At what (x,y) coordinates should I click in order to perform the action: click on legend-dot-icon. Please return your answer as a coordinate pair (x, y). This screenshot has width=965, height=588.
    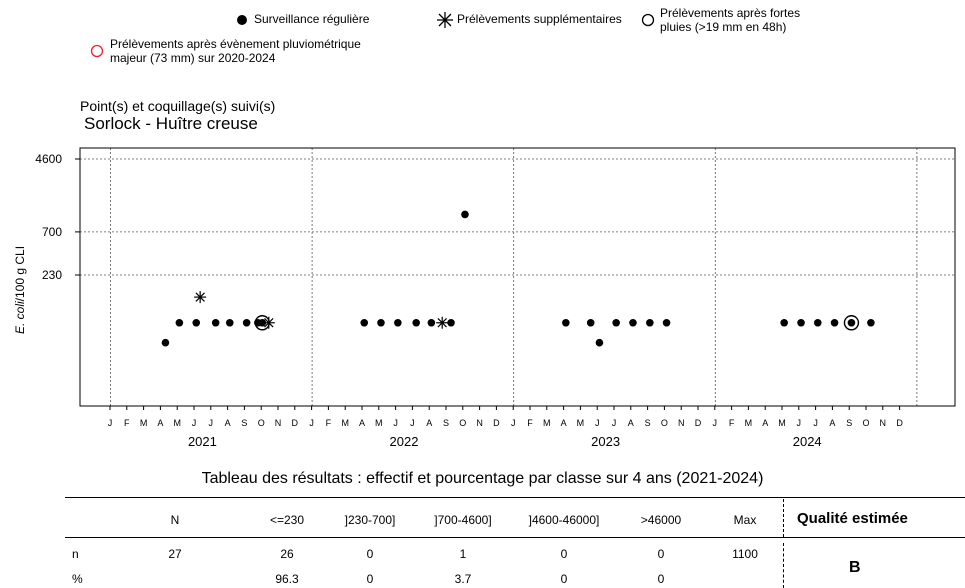
    Looking at the image, I should click on (242, 20).